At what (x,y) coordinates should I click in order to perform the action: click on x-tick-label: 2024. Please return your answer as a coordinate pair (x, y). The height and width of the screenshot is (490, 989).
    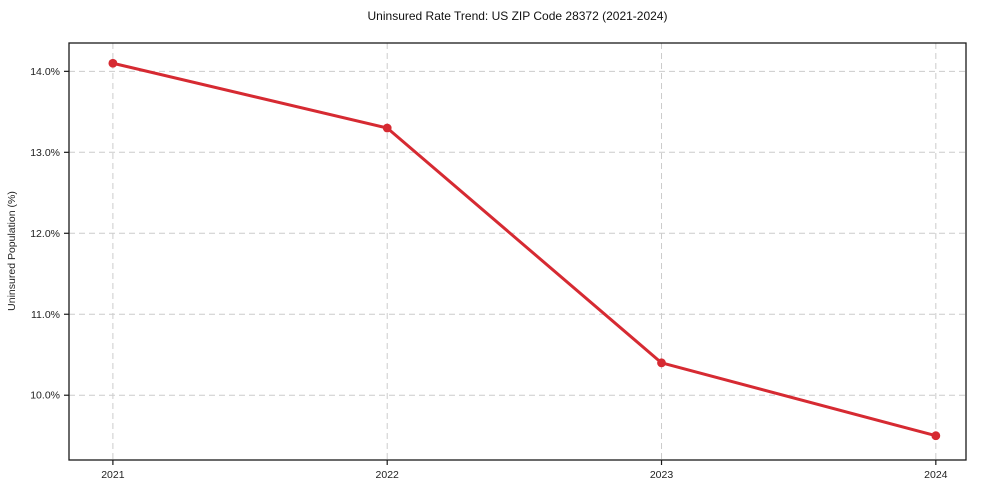
    Looking at the image, I should click on (936, 475).